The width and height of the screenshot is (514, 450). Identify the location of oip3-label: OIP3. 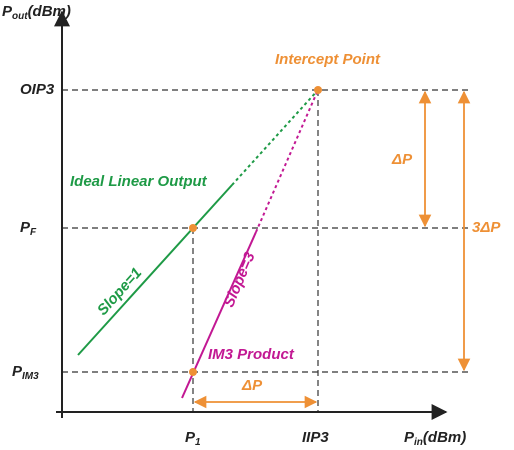
(37, 89).